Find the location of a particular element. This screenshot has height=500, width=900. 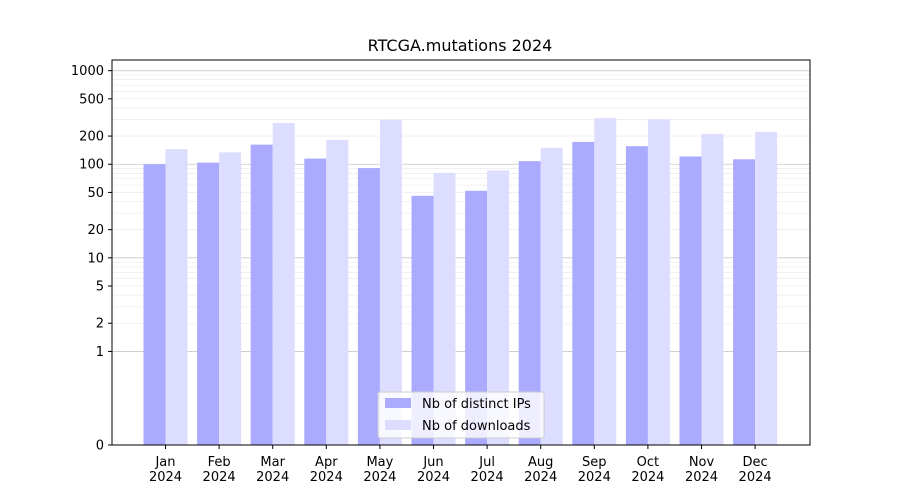

legend-label-ips: Nb of distinct IPs is located at coordinates (476, 404).